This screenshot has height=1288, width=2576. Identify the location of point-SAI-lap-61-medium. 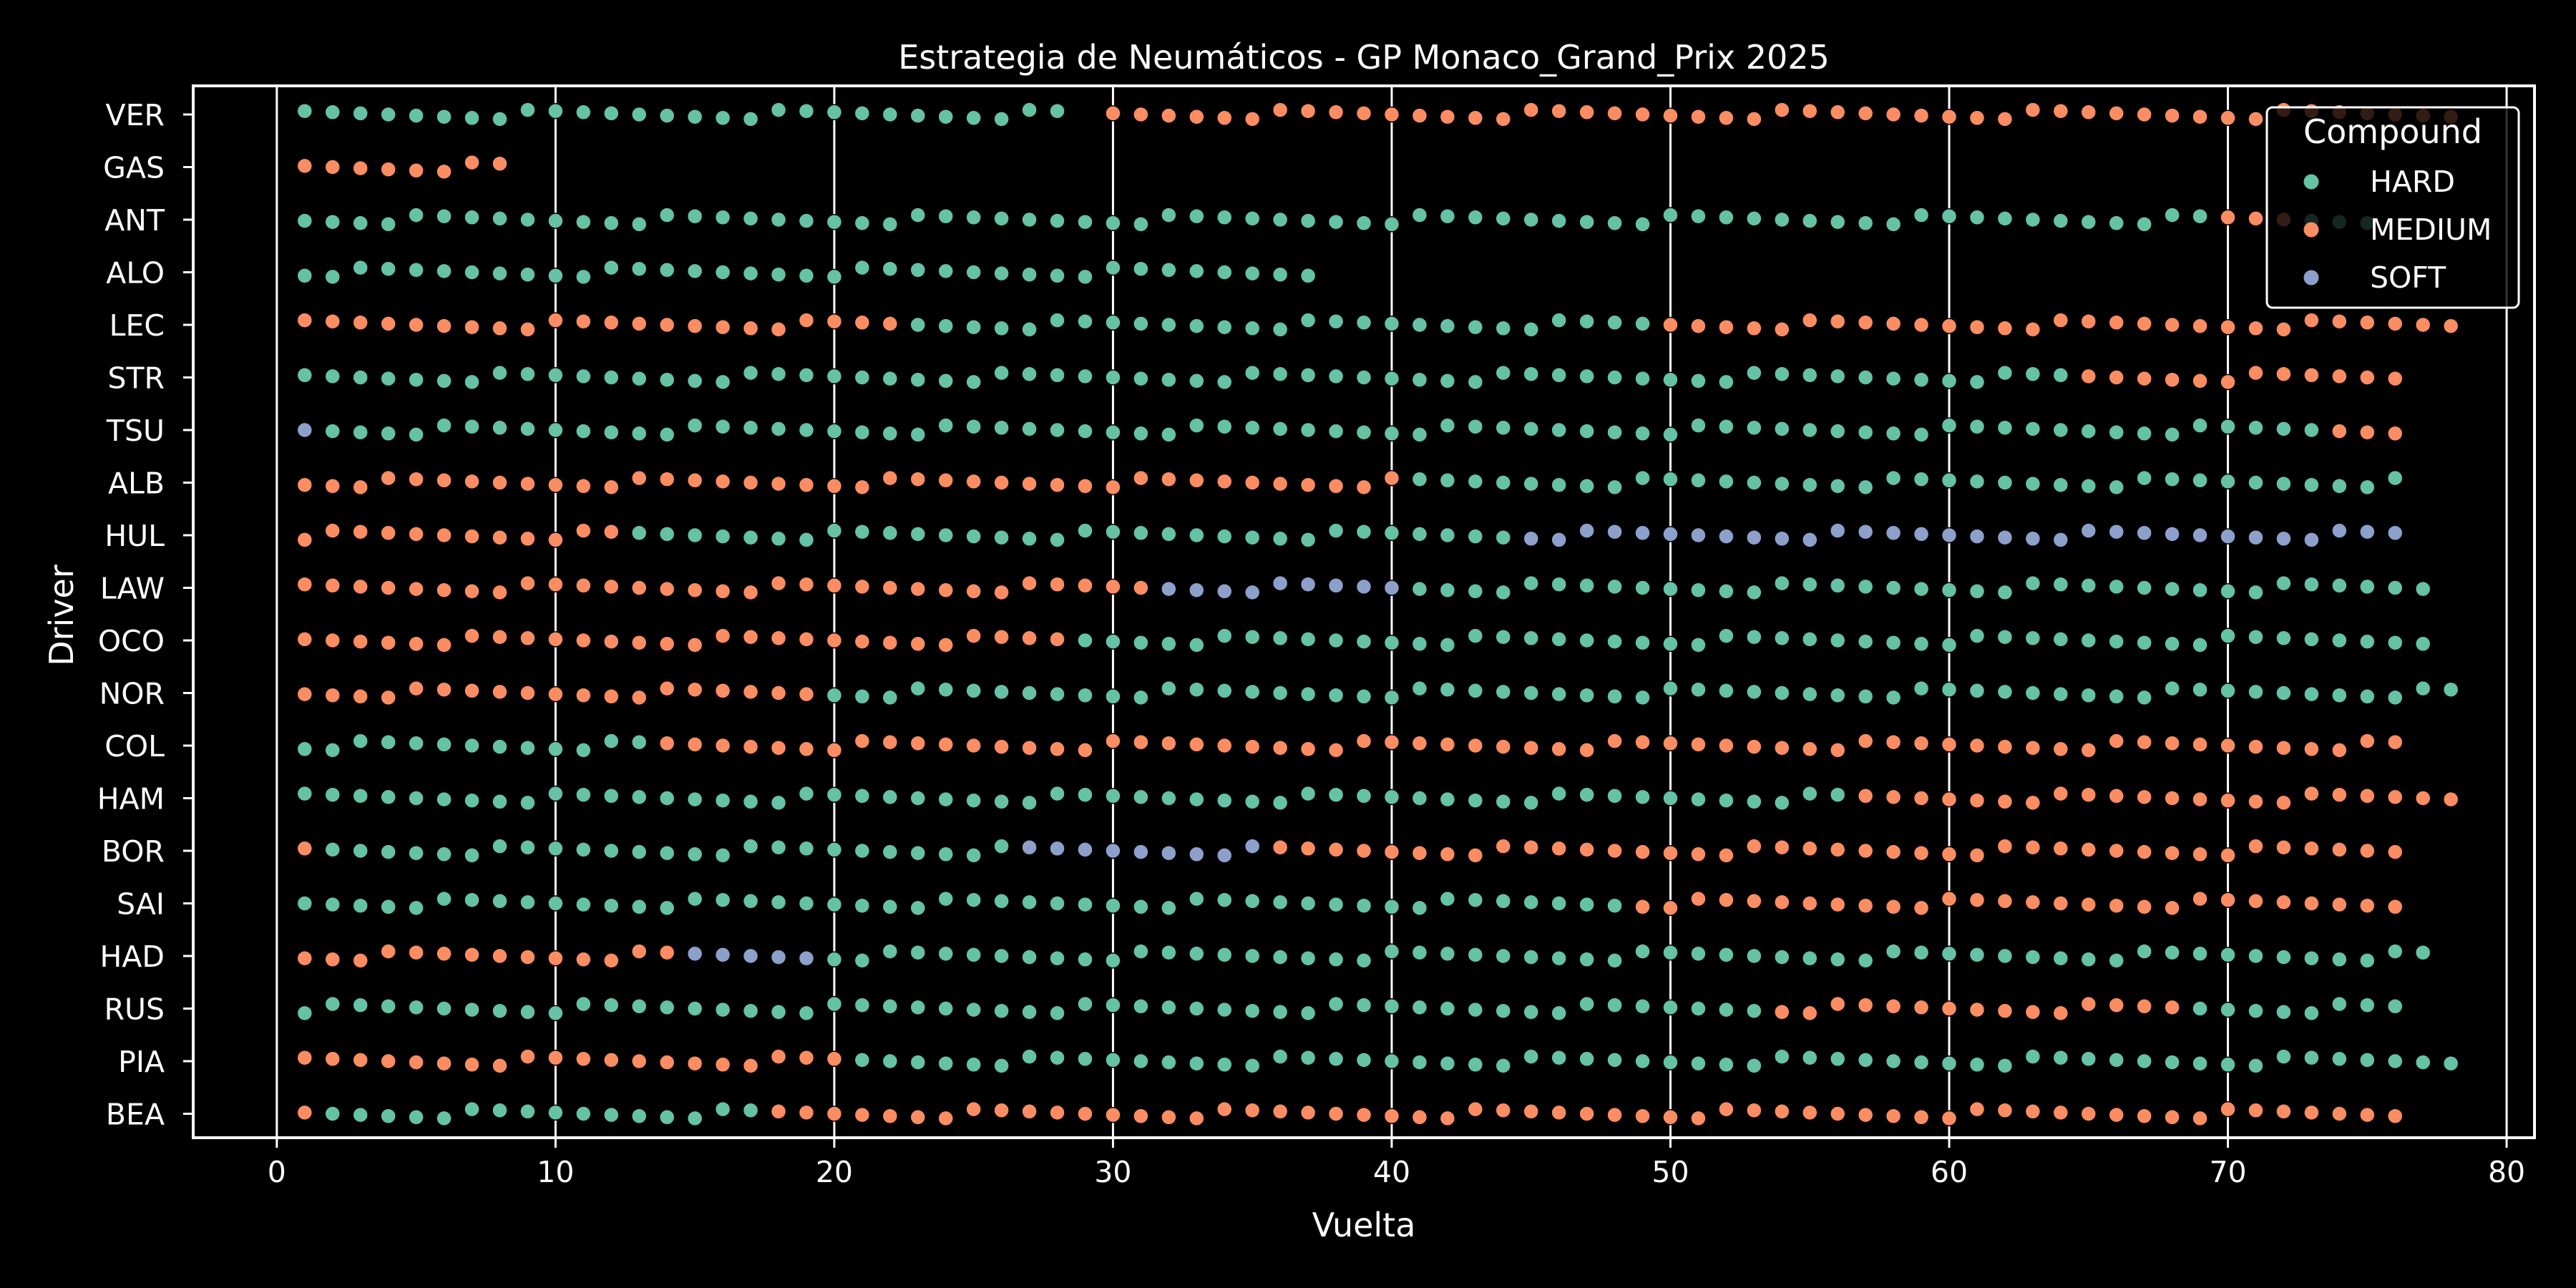
(1977, 900).